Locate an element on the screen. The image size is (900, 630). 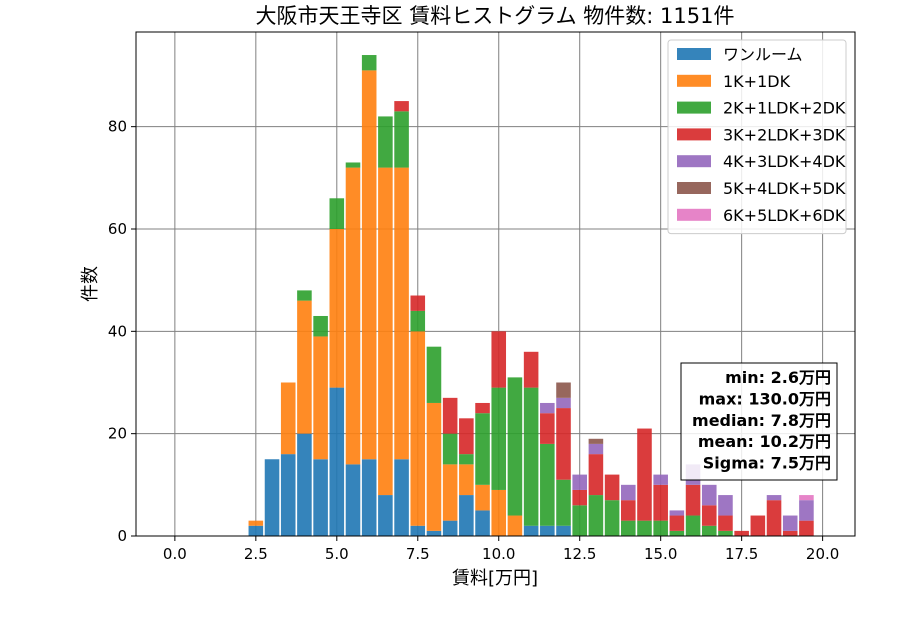
x-tick-label: 17.5 is located at coordinates (741, 554).